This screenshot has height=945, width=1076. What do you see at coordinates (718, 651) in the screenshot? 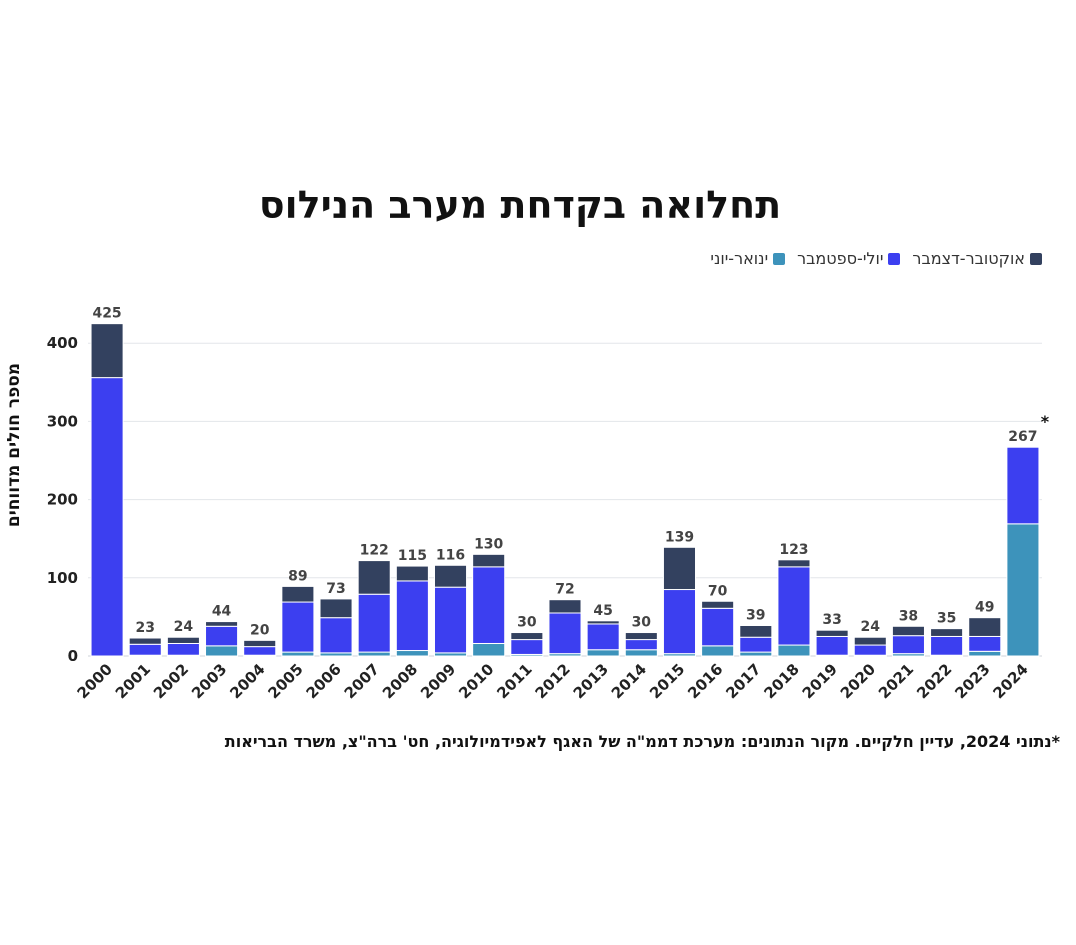
I see `bar-segment-2016-s0` at bounding box center [718, 651].